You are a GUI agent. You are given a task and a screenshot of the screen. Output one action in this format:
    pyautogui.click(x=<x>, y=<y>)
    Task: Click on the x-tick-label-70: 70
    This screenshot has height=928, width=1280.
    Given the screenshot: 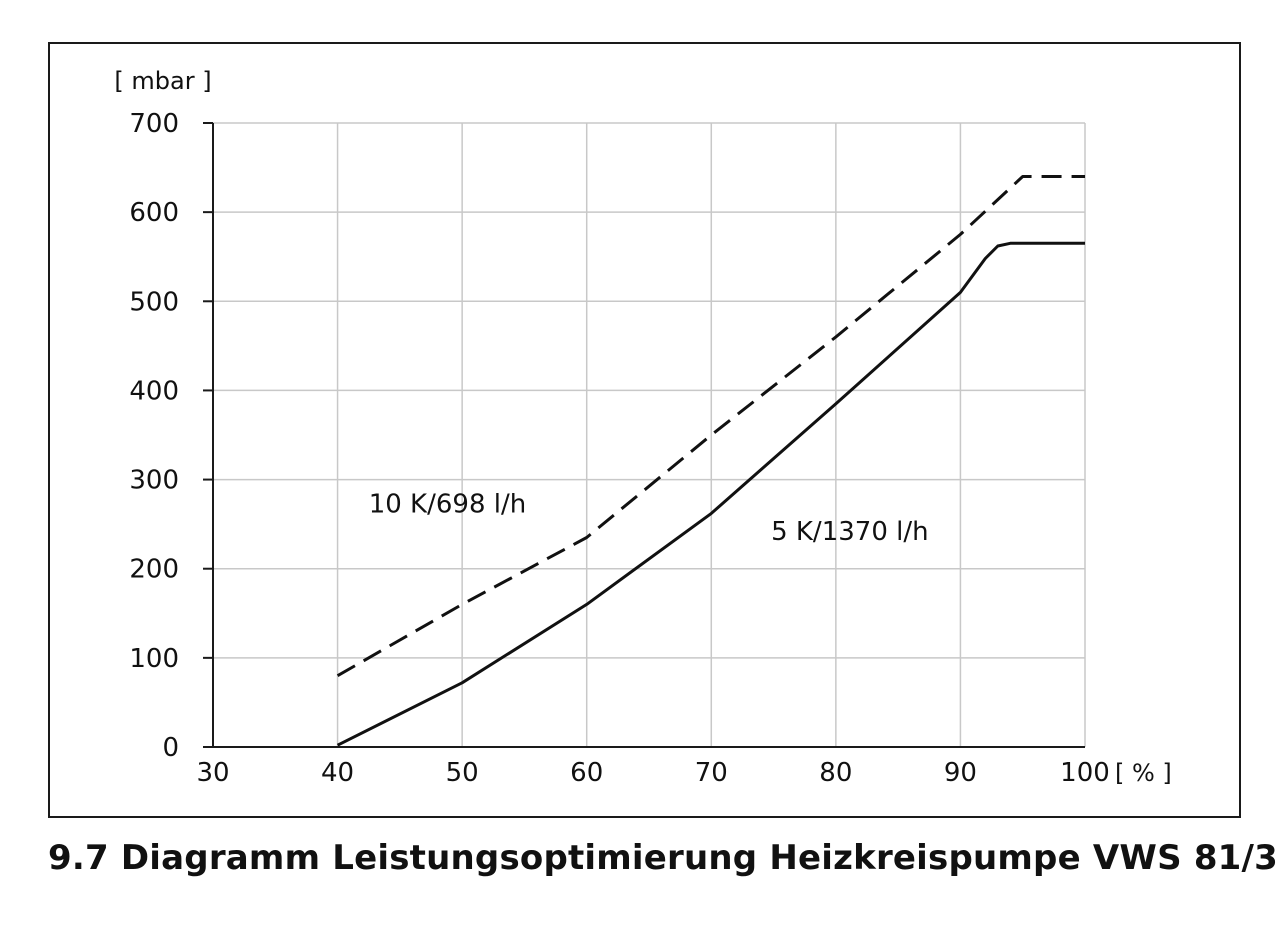 What is the action you would take?
    pyautogui.click(x=711, y=773)
    